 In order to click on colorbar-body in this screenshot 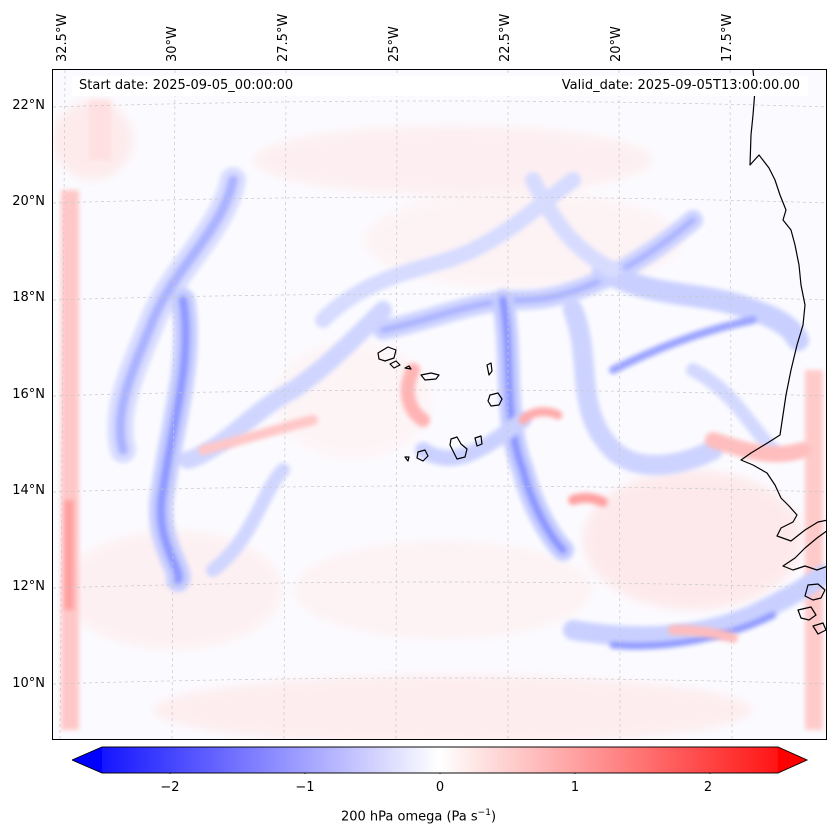, I will do `click(440, 760)`.